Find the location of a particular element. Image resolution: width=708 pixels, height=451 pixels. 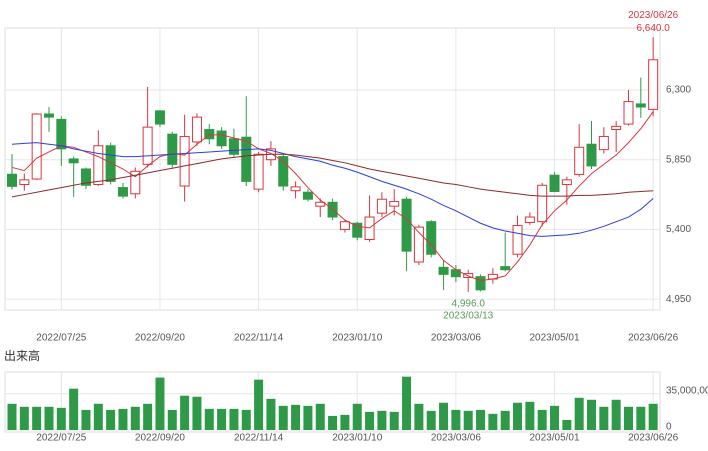

annotation-date: 2023/06/26 is located at coordinates (653, 15).